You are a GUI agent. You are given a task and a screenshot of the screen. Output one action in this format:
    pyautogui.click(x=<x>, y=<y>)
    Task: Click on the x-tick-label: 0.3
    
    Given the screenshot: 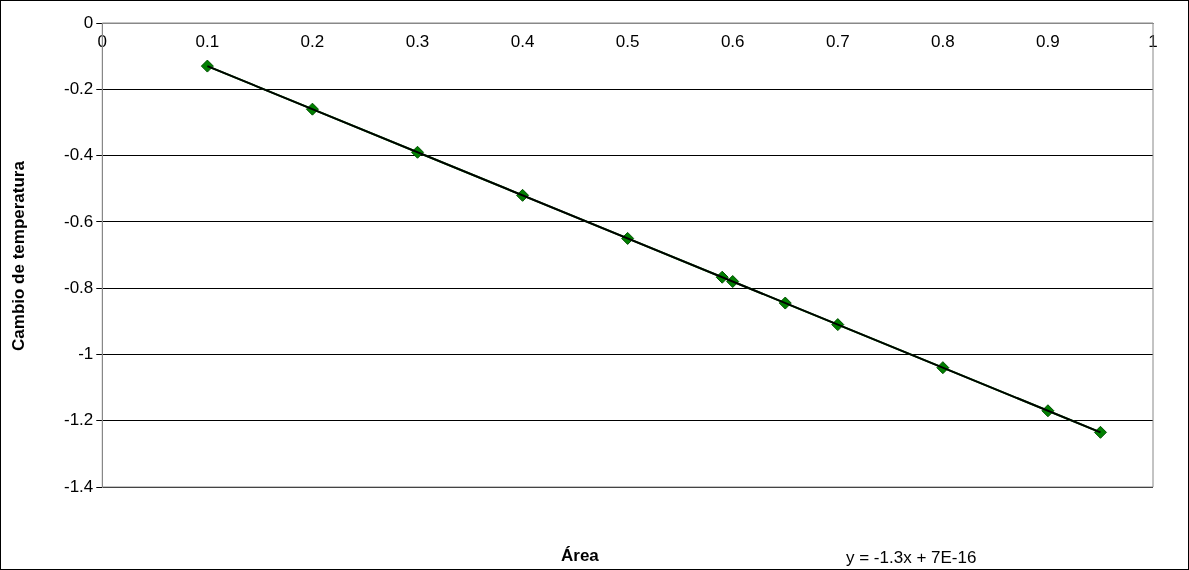 What is the action you would take?
    pyautogui.click(x=417, y=41)
    